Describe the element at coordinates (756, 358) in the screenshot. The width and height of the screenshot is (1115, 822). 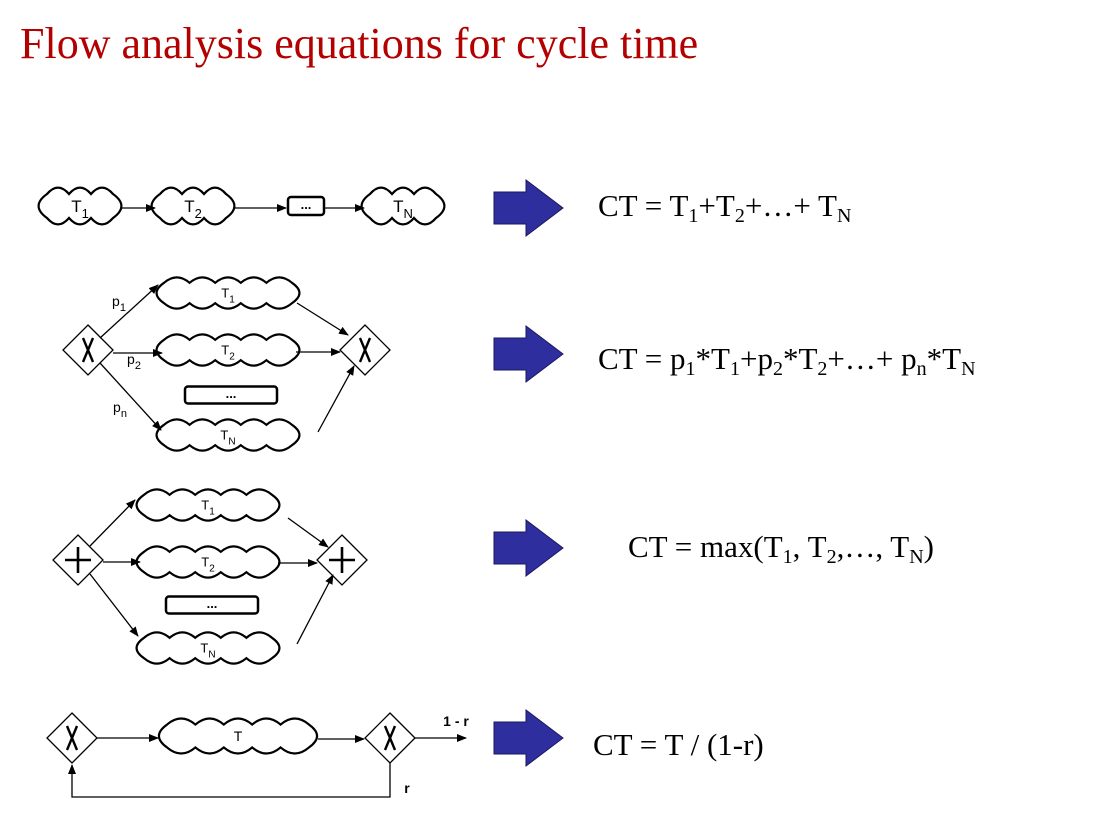
I see `equation-text: +p` at that location.